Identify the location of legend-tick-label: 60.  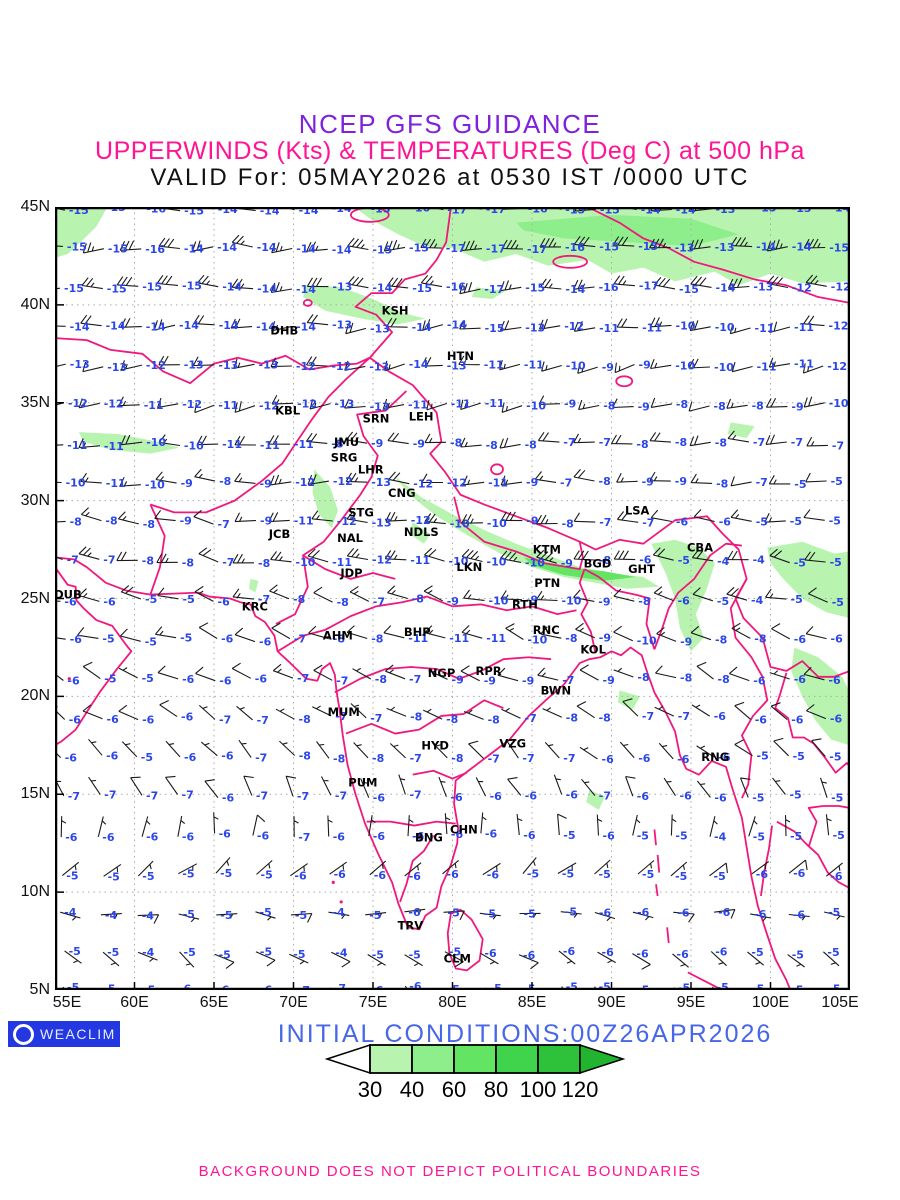
(454, 1089).